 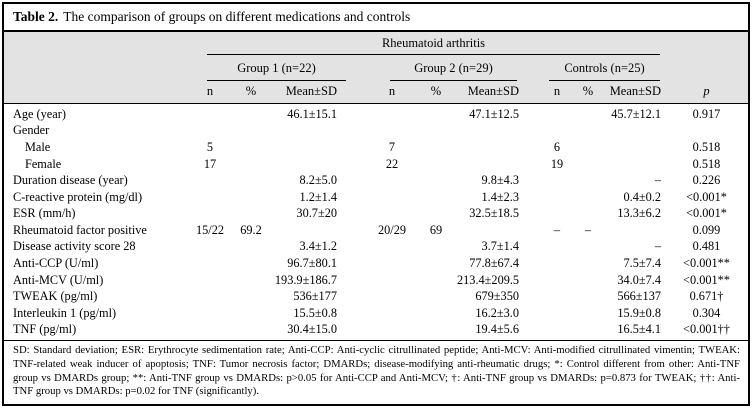 I want to click on cell-g2-mean-sd: 16.2±3.0, so click(x=497, y=312).